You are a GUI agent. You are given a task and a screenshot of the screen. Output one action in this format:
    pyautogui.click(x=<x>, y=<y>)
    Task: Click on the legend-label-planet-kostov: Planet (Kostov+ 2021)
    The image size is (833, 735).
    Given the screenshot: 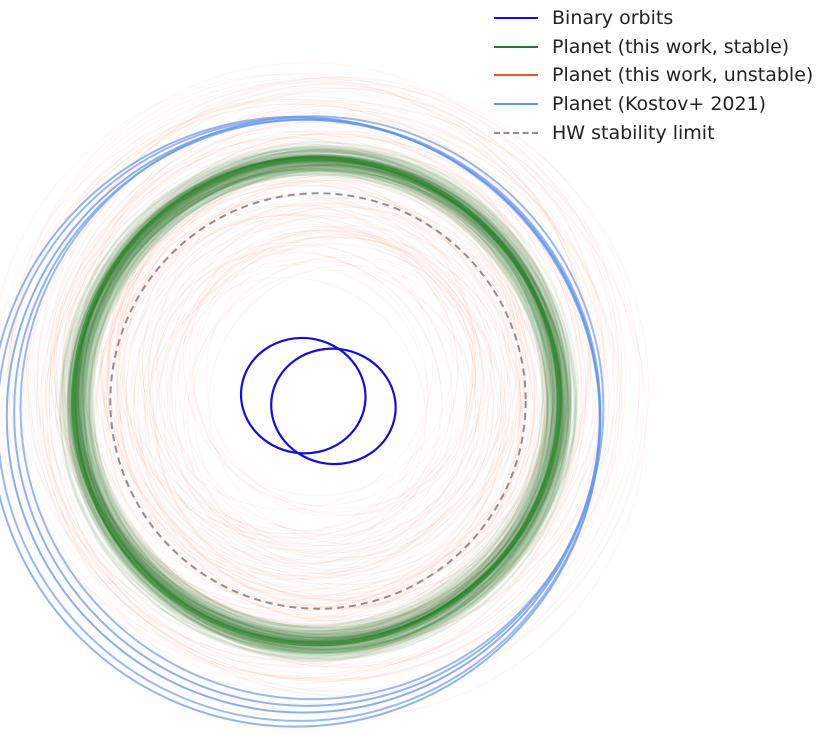 What is the action you would take?
    pyautogui.click(x=659, y=104)
    